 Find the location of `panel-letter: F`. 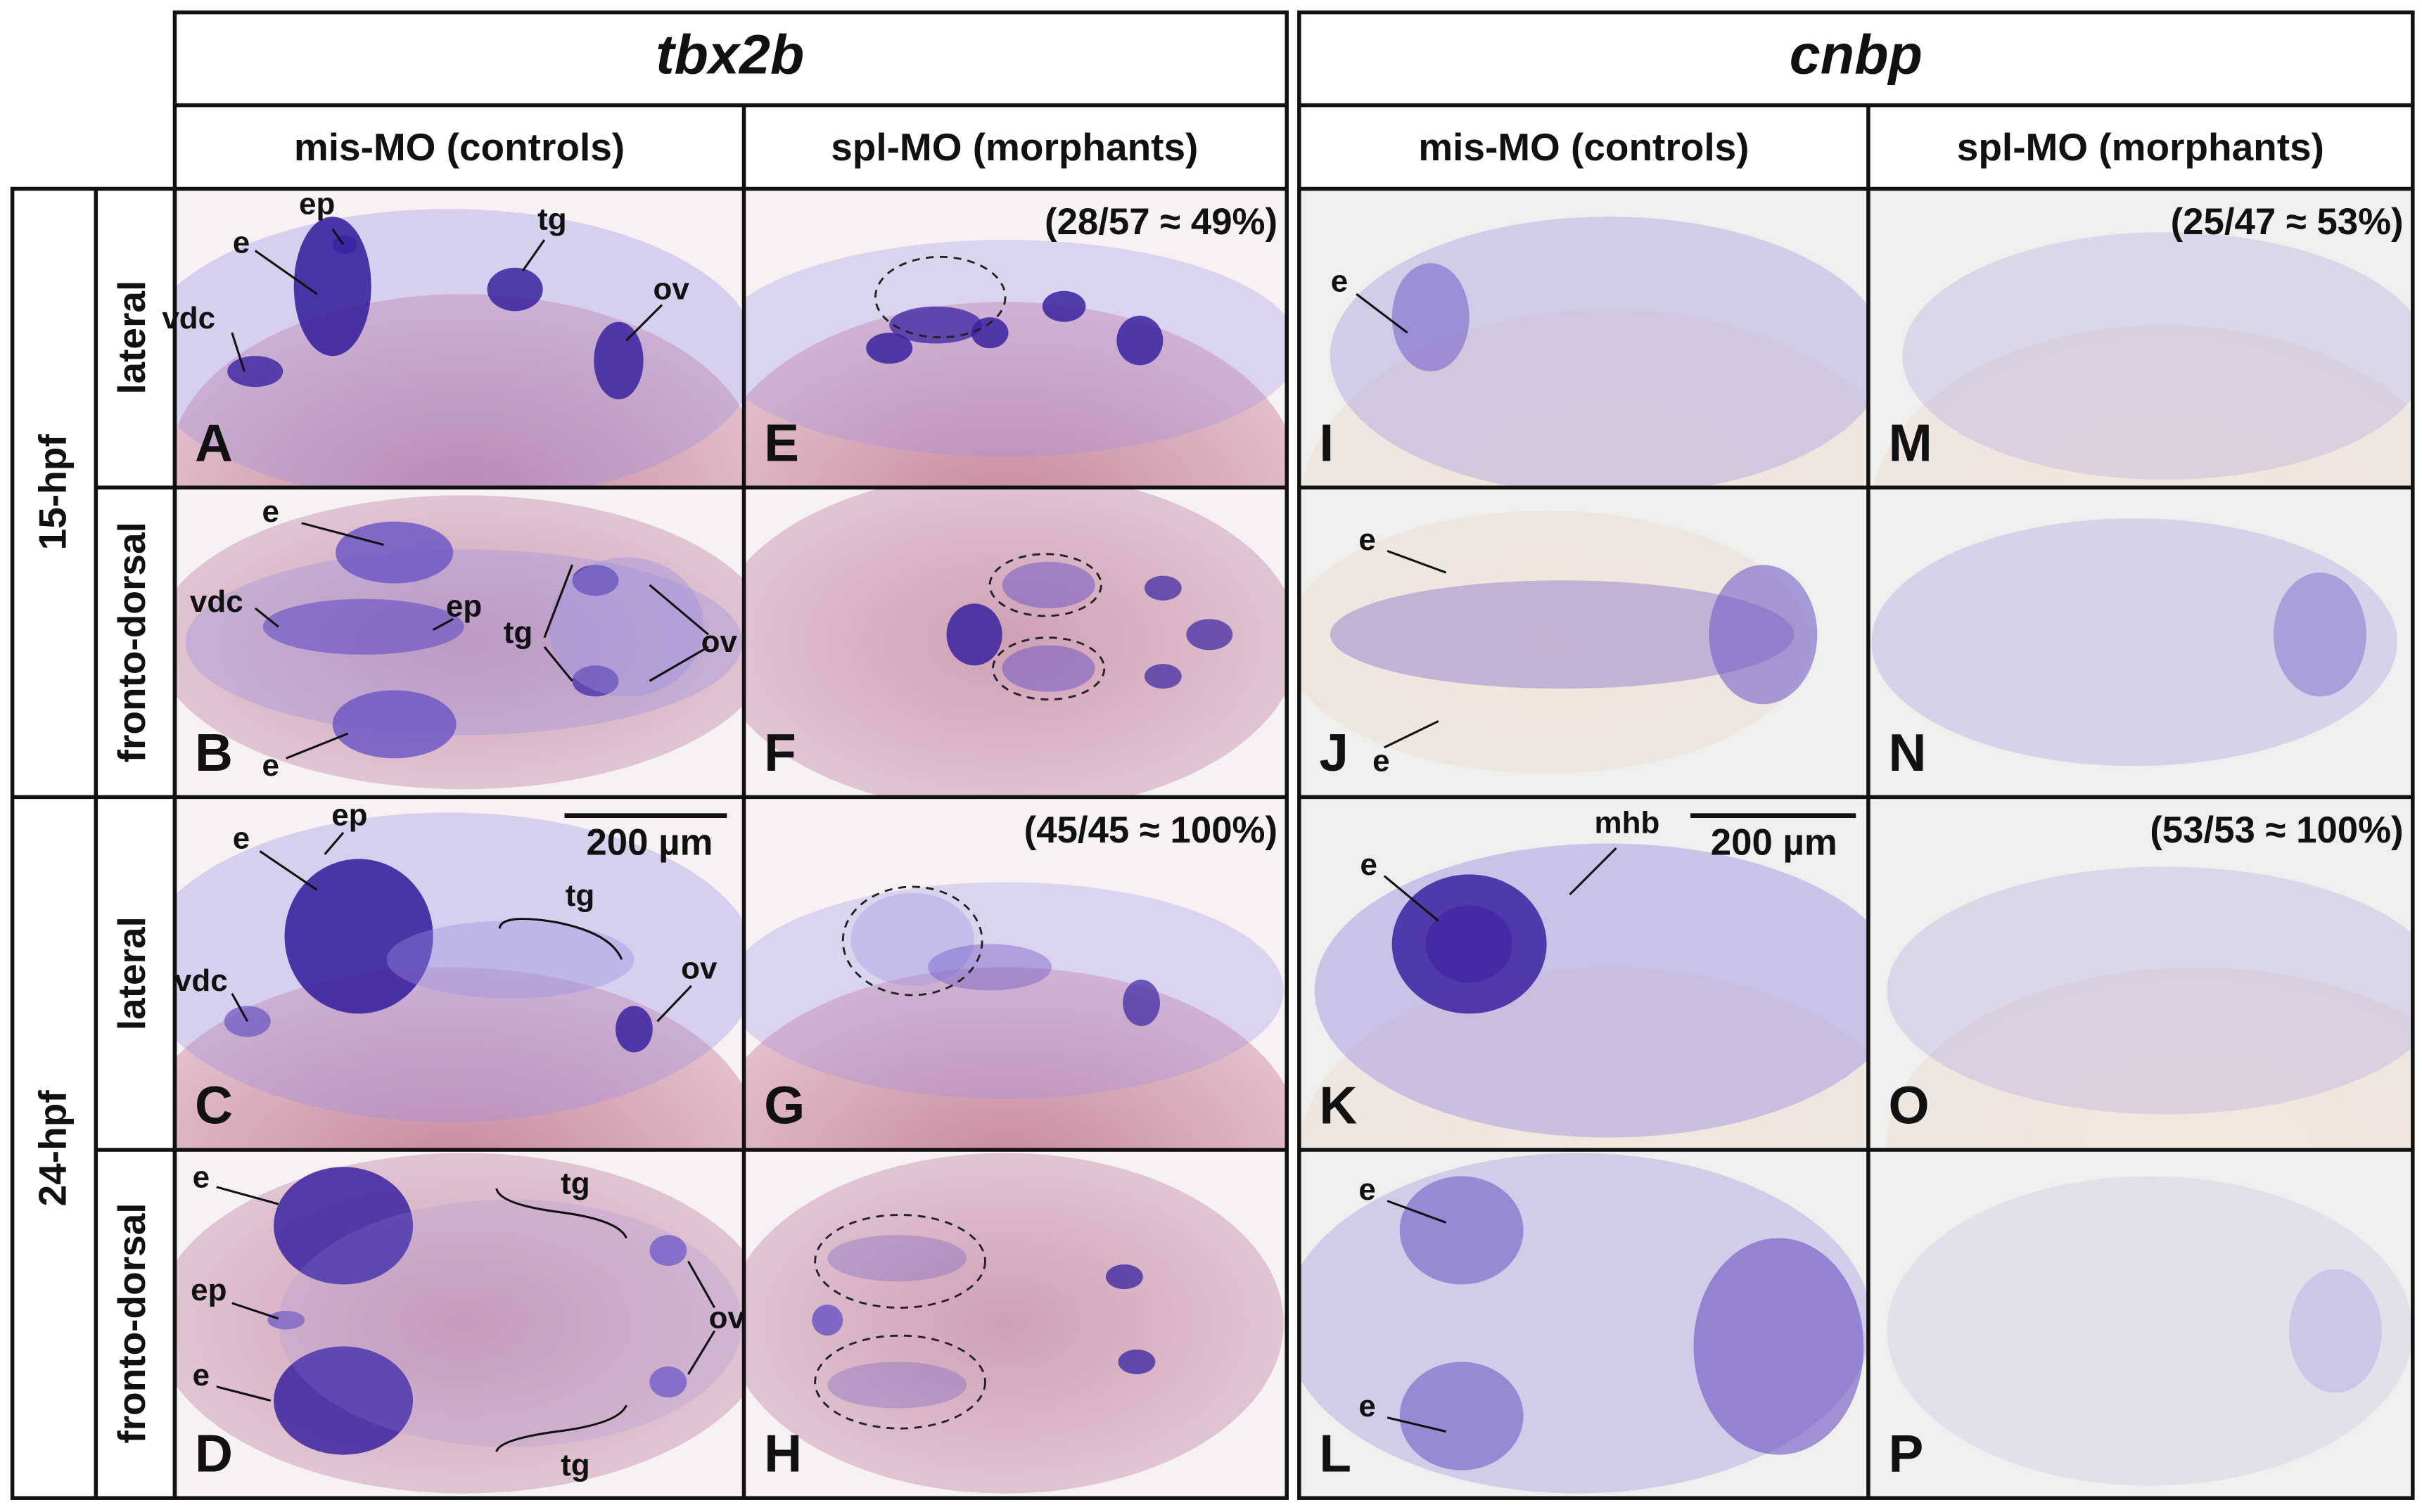

panel-letter: F is located at coordinates (780, 752).